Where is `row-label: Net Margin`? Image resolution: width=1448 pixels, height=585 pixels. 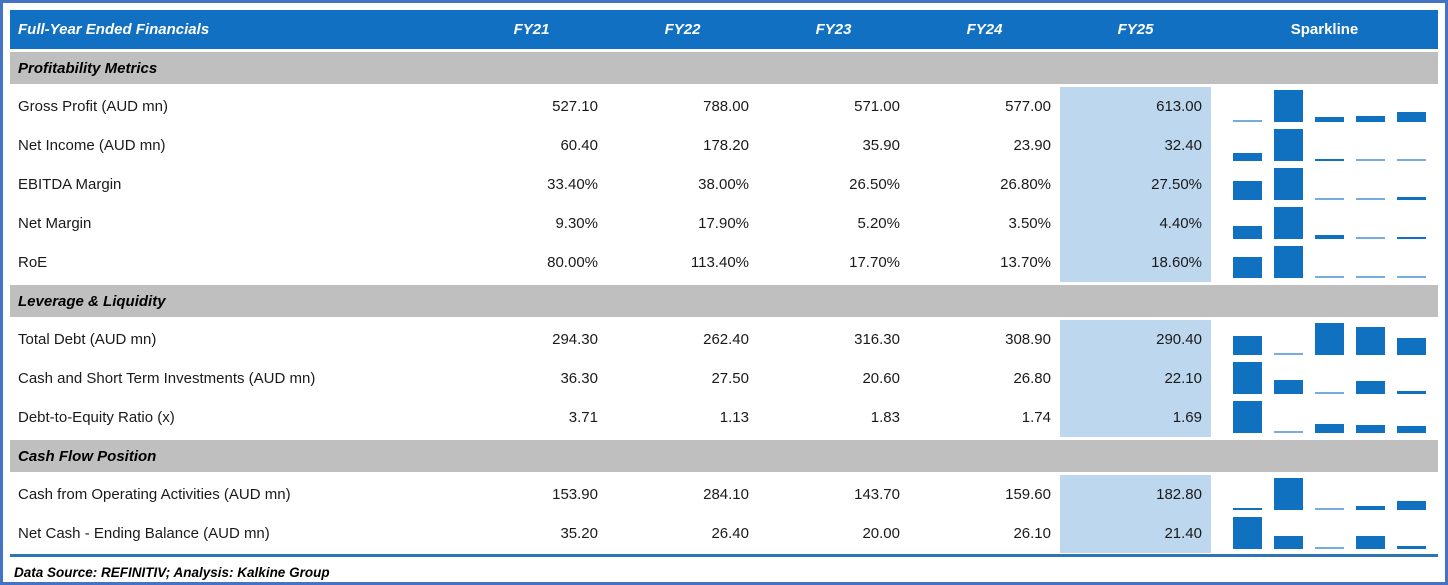 row-label: Net Margin is located at coordinates (55, 223).